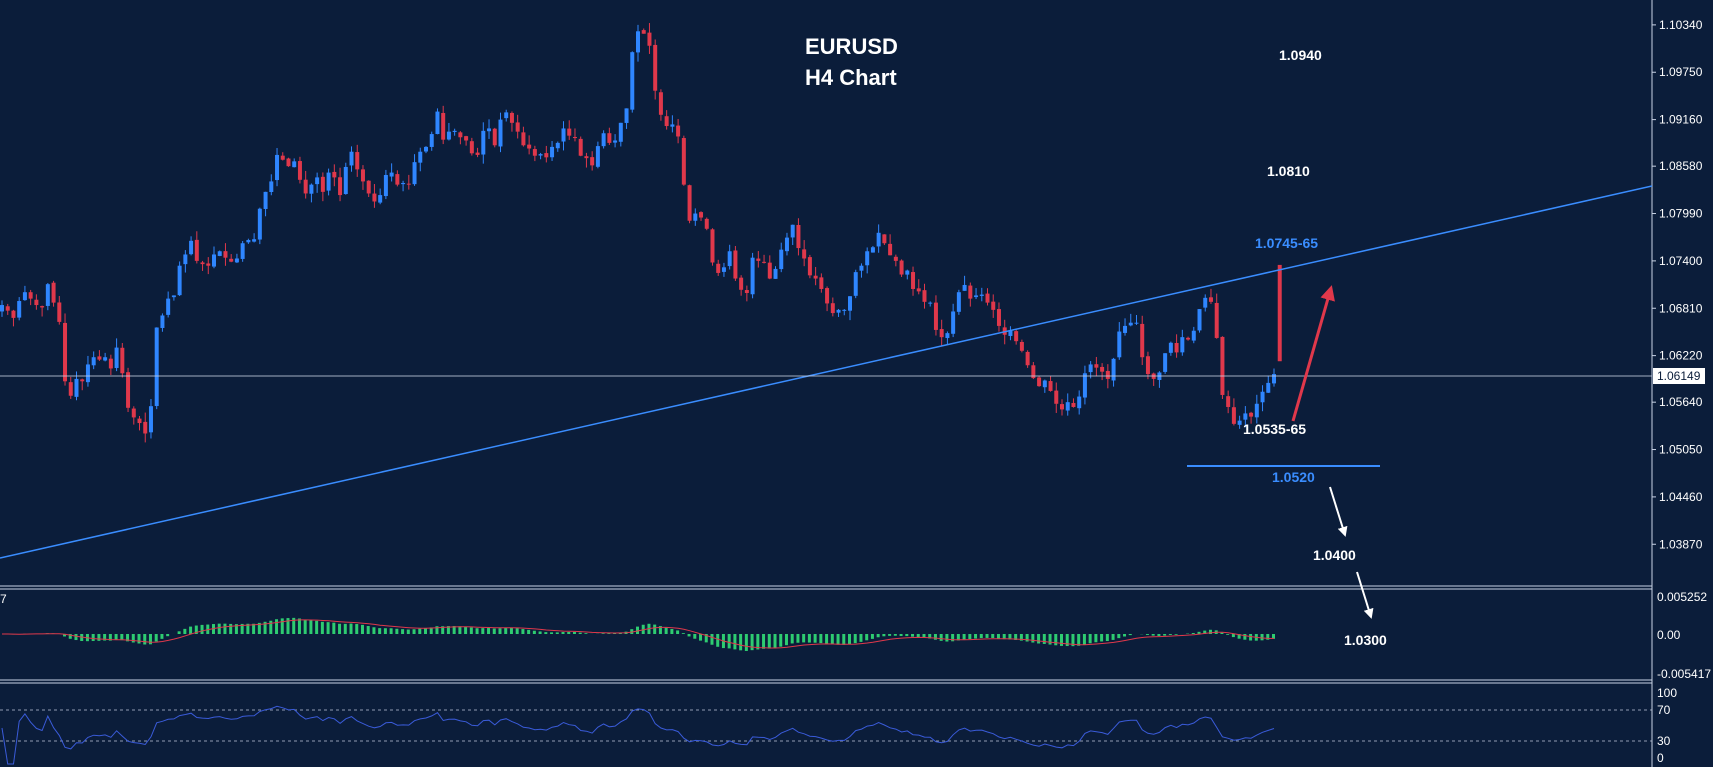 This screenshot has width=1713, height=767. Describe the element at coordinates (638, 735) in the screenshot. I see `rsi-line` at that location.